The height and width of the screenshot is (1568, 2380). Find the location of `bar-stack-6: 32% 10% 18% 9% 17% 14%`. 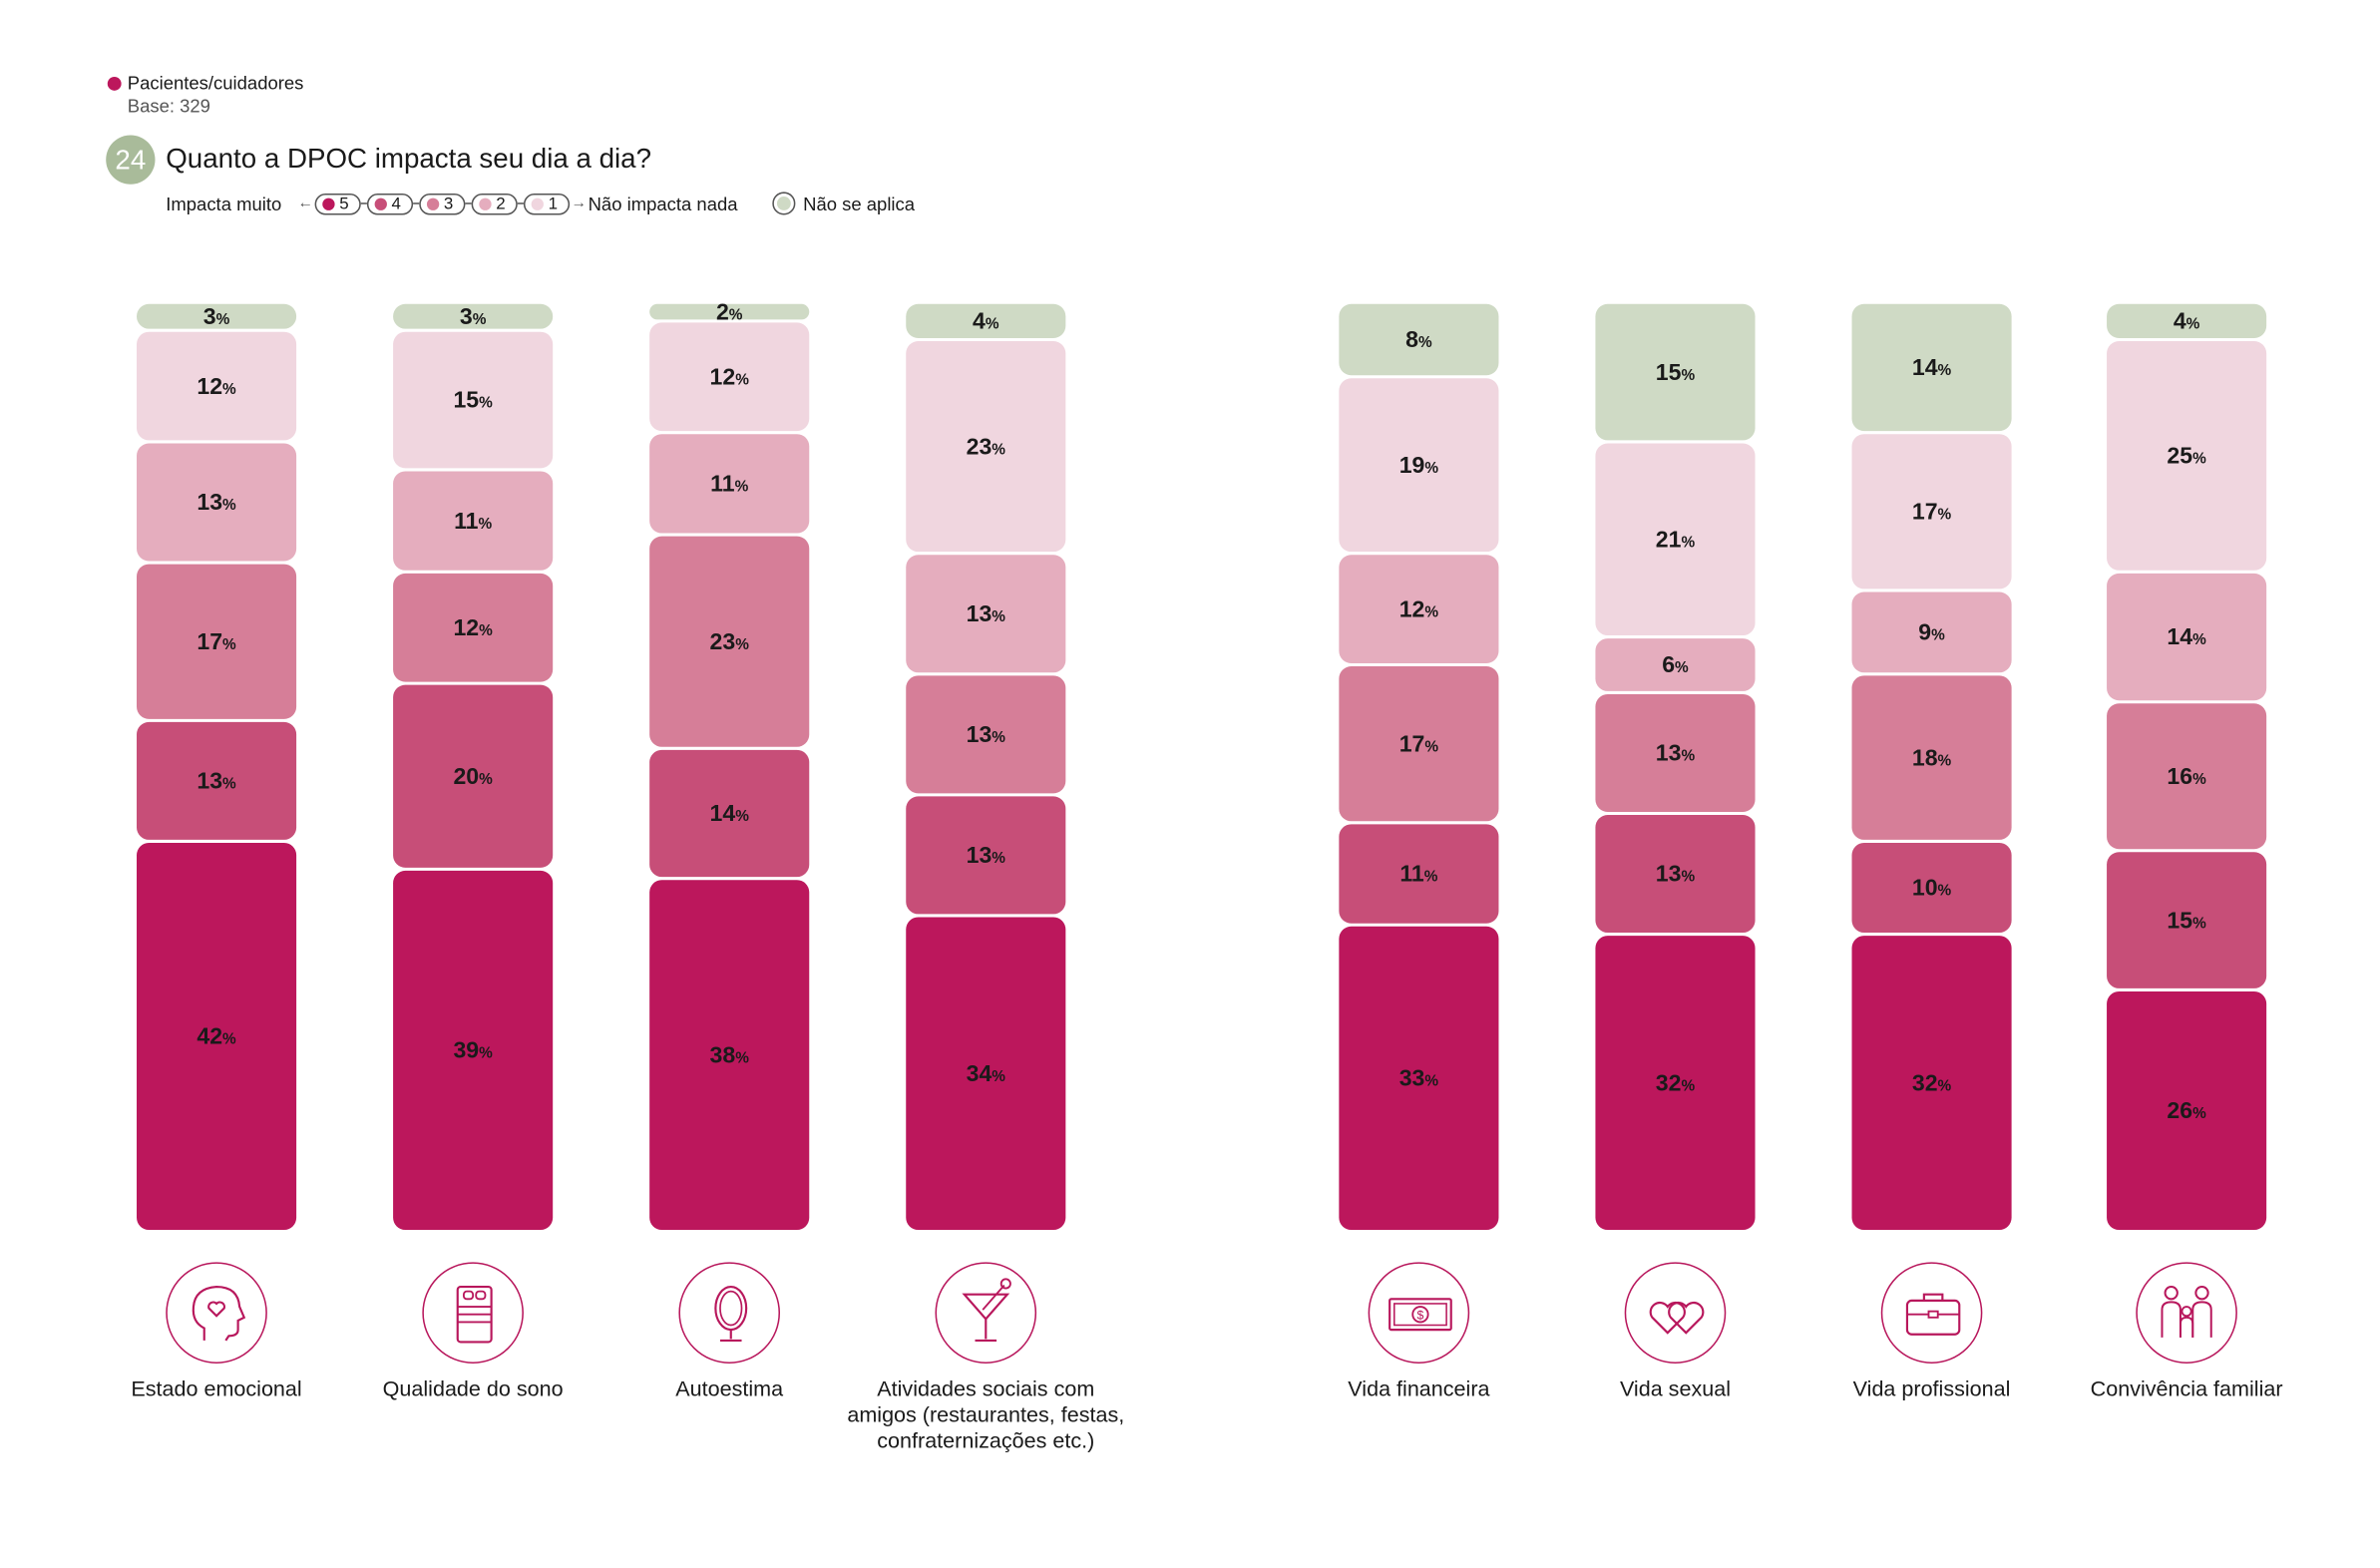

bar-stack-6: 32% 10% 18% 9% 17% 14% is located at coordinates (1931, 767).